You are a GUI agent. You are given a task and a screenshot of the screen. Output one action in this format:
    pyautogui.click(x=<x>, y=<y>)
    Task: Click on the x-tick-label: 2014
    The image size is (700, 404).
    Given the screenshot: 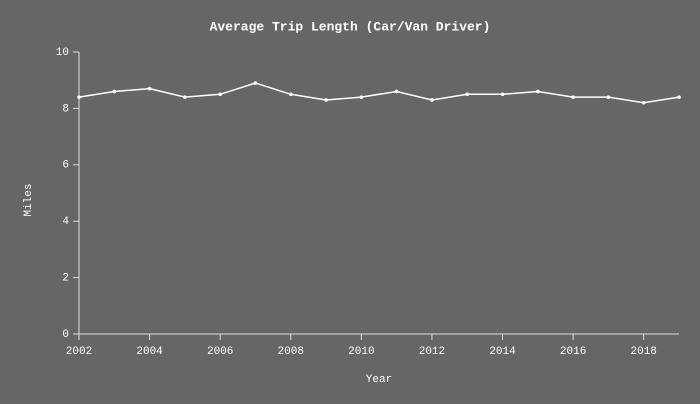 What is the action you would take?
    pyautogui.click(x=502, y=352)
    